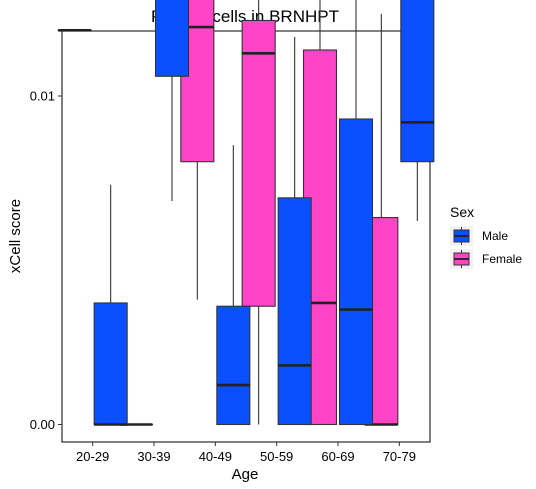 The height and width of the screenshot is (489, 536). I want to click on y-axis: 0.000.010.020.03, so click(46, 260).